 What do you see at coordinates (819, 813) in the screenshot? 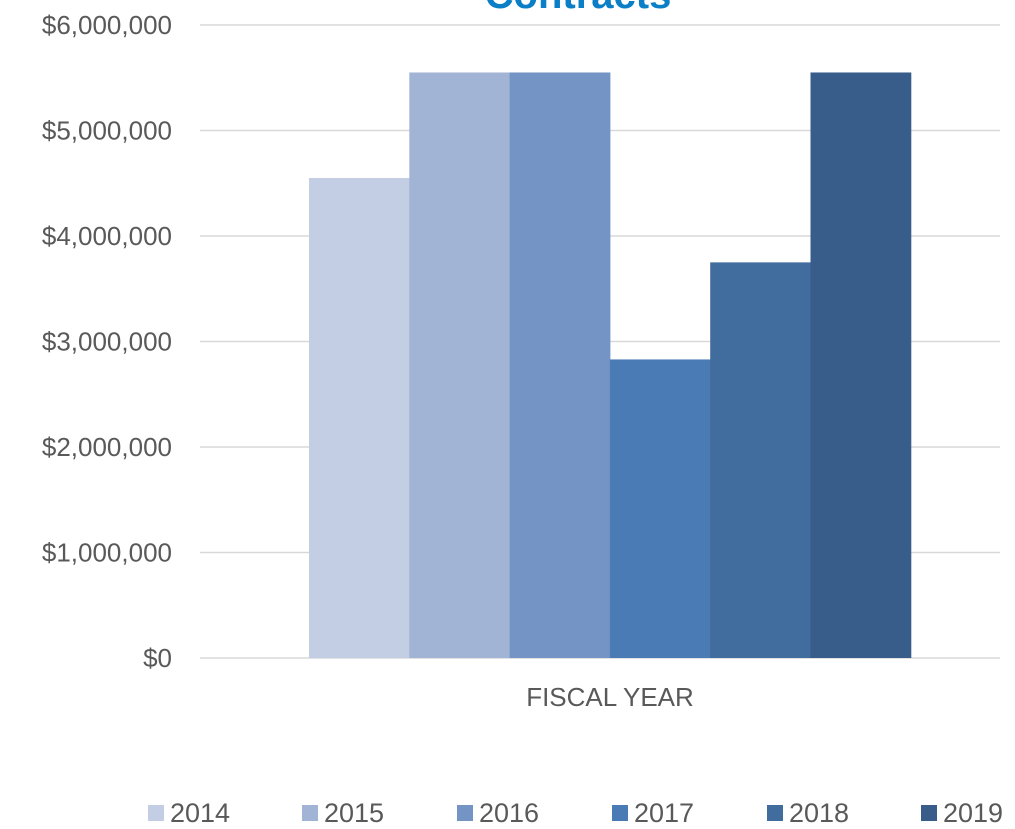
I see `legend-label: 2018` at bounding box center [819, 813].